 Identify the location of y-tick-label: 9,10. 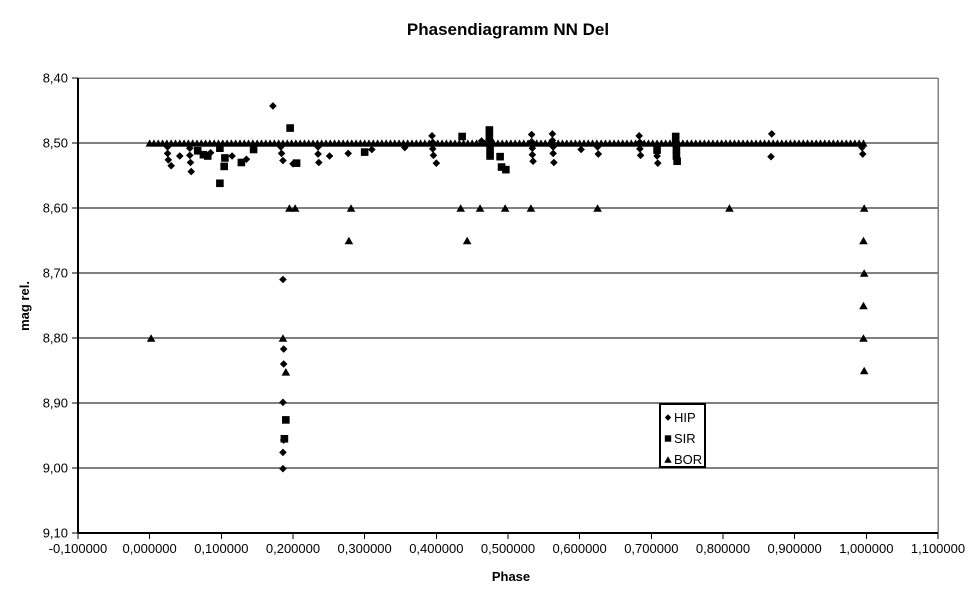
(55, 533).